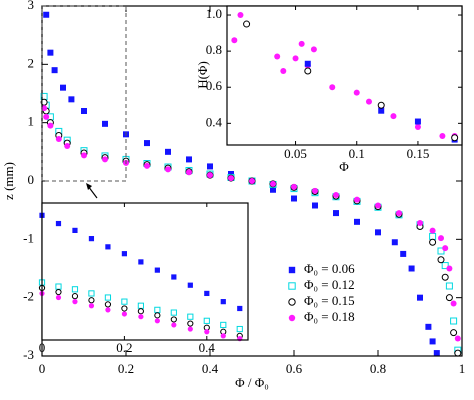  What do you see at coordinates (89, 186) in the screenshot?
I see `zoom-arrow-head` at bounding box center [89, 186].